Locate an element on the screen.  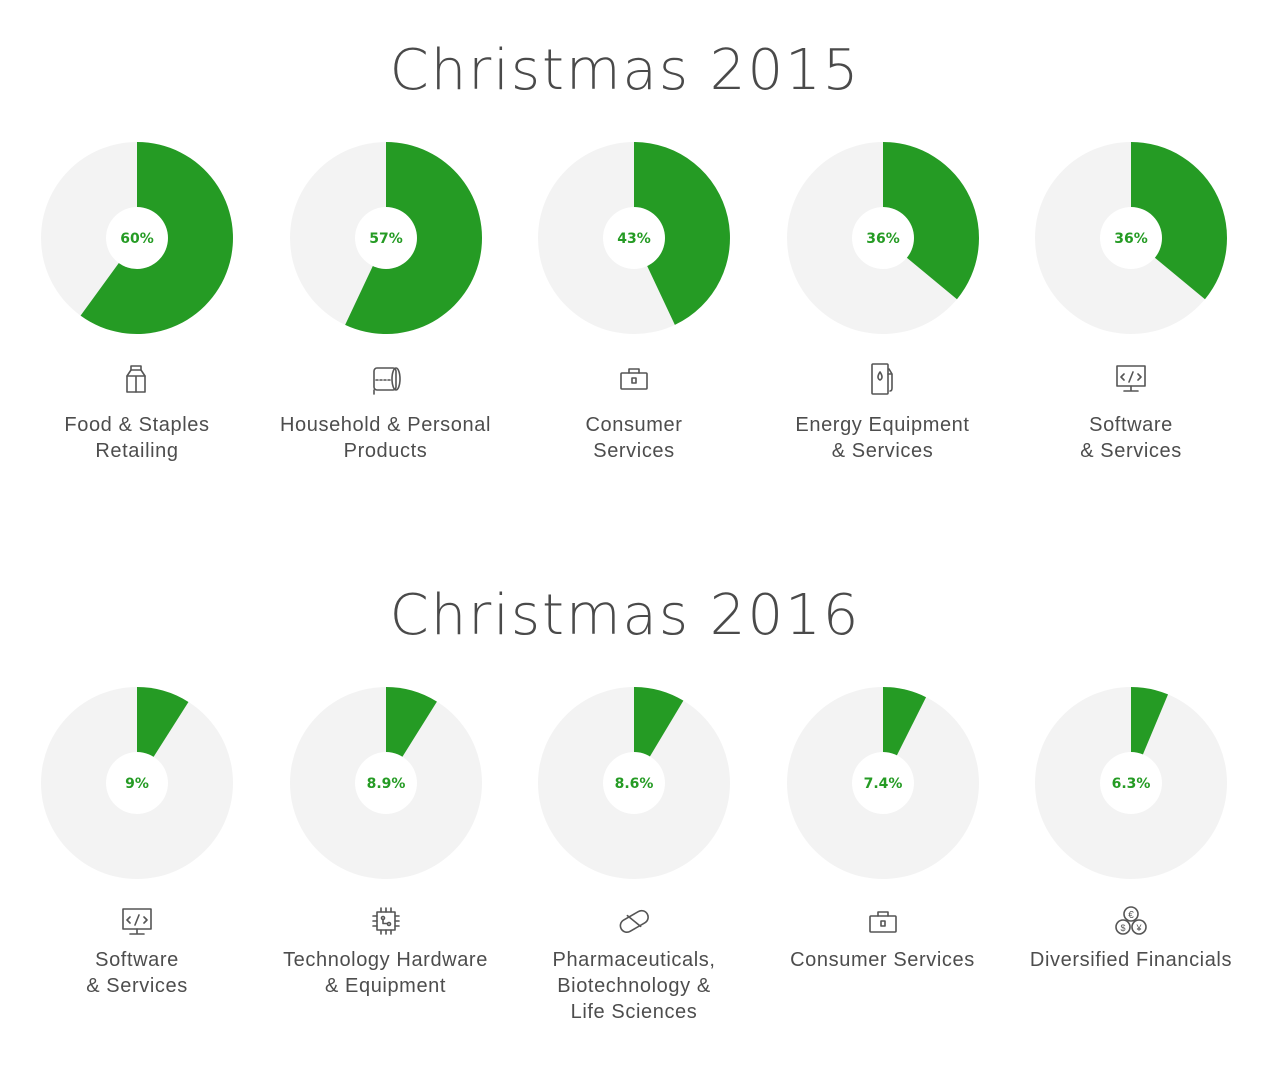
category-label: Food & Staples Retailing is located at coordinates (137, 438).